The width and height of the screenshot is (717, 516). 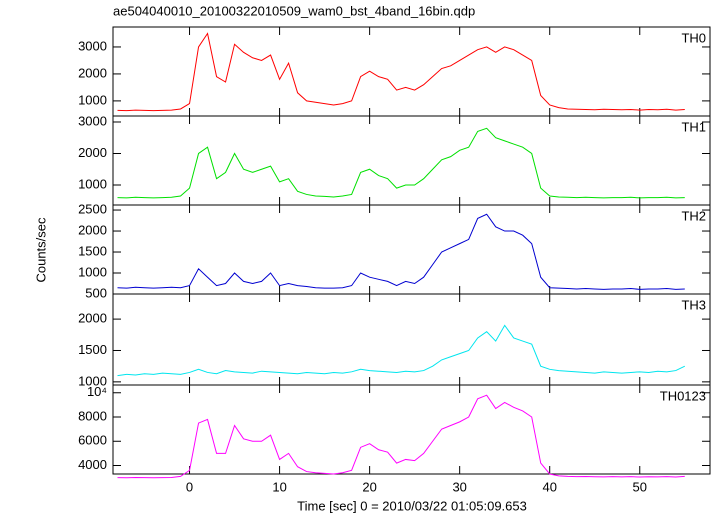 I want to click on y-axis-label: Counts/sec, so click(x=40, y=250).